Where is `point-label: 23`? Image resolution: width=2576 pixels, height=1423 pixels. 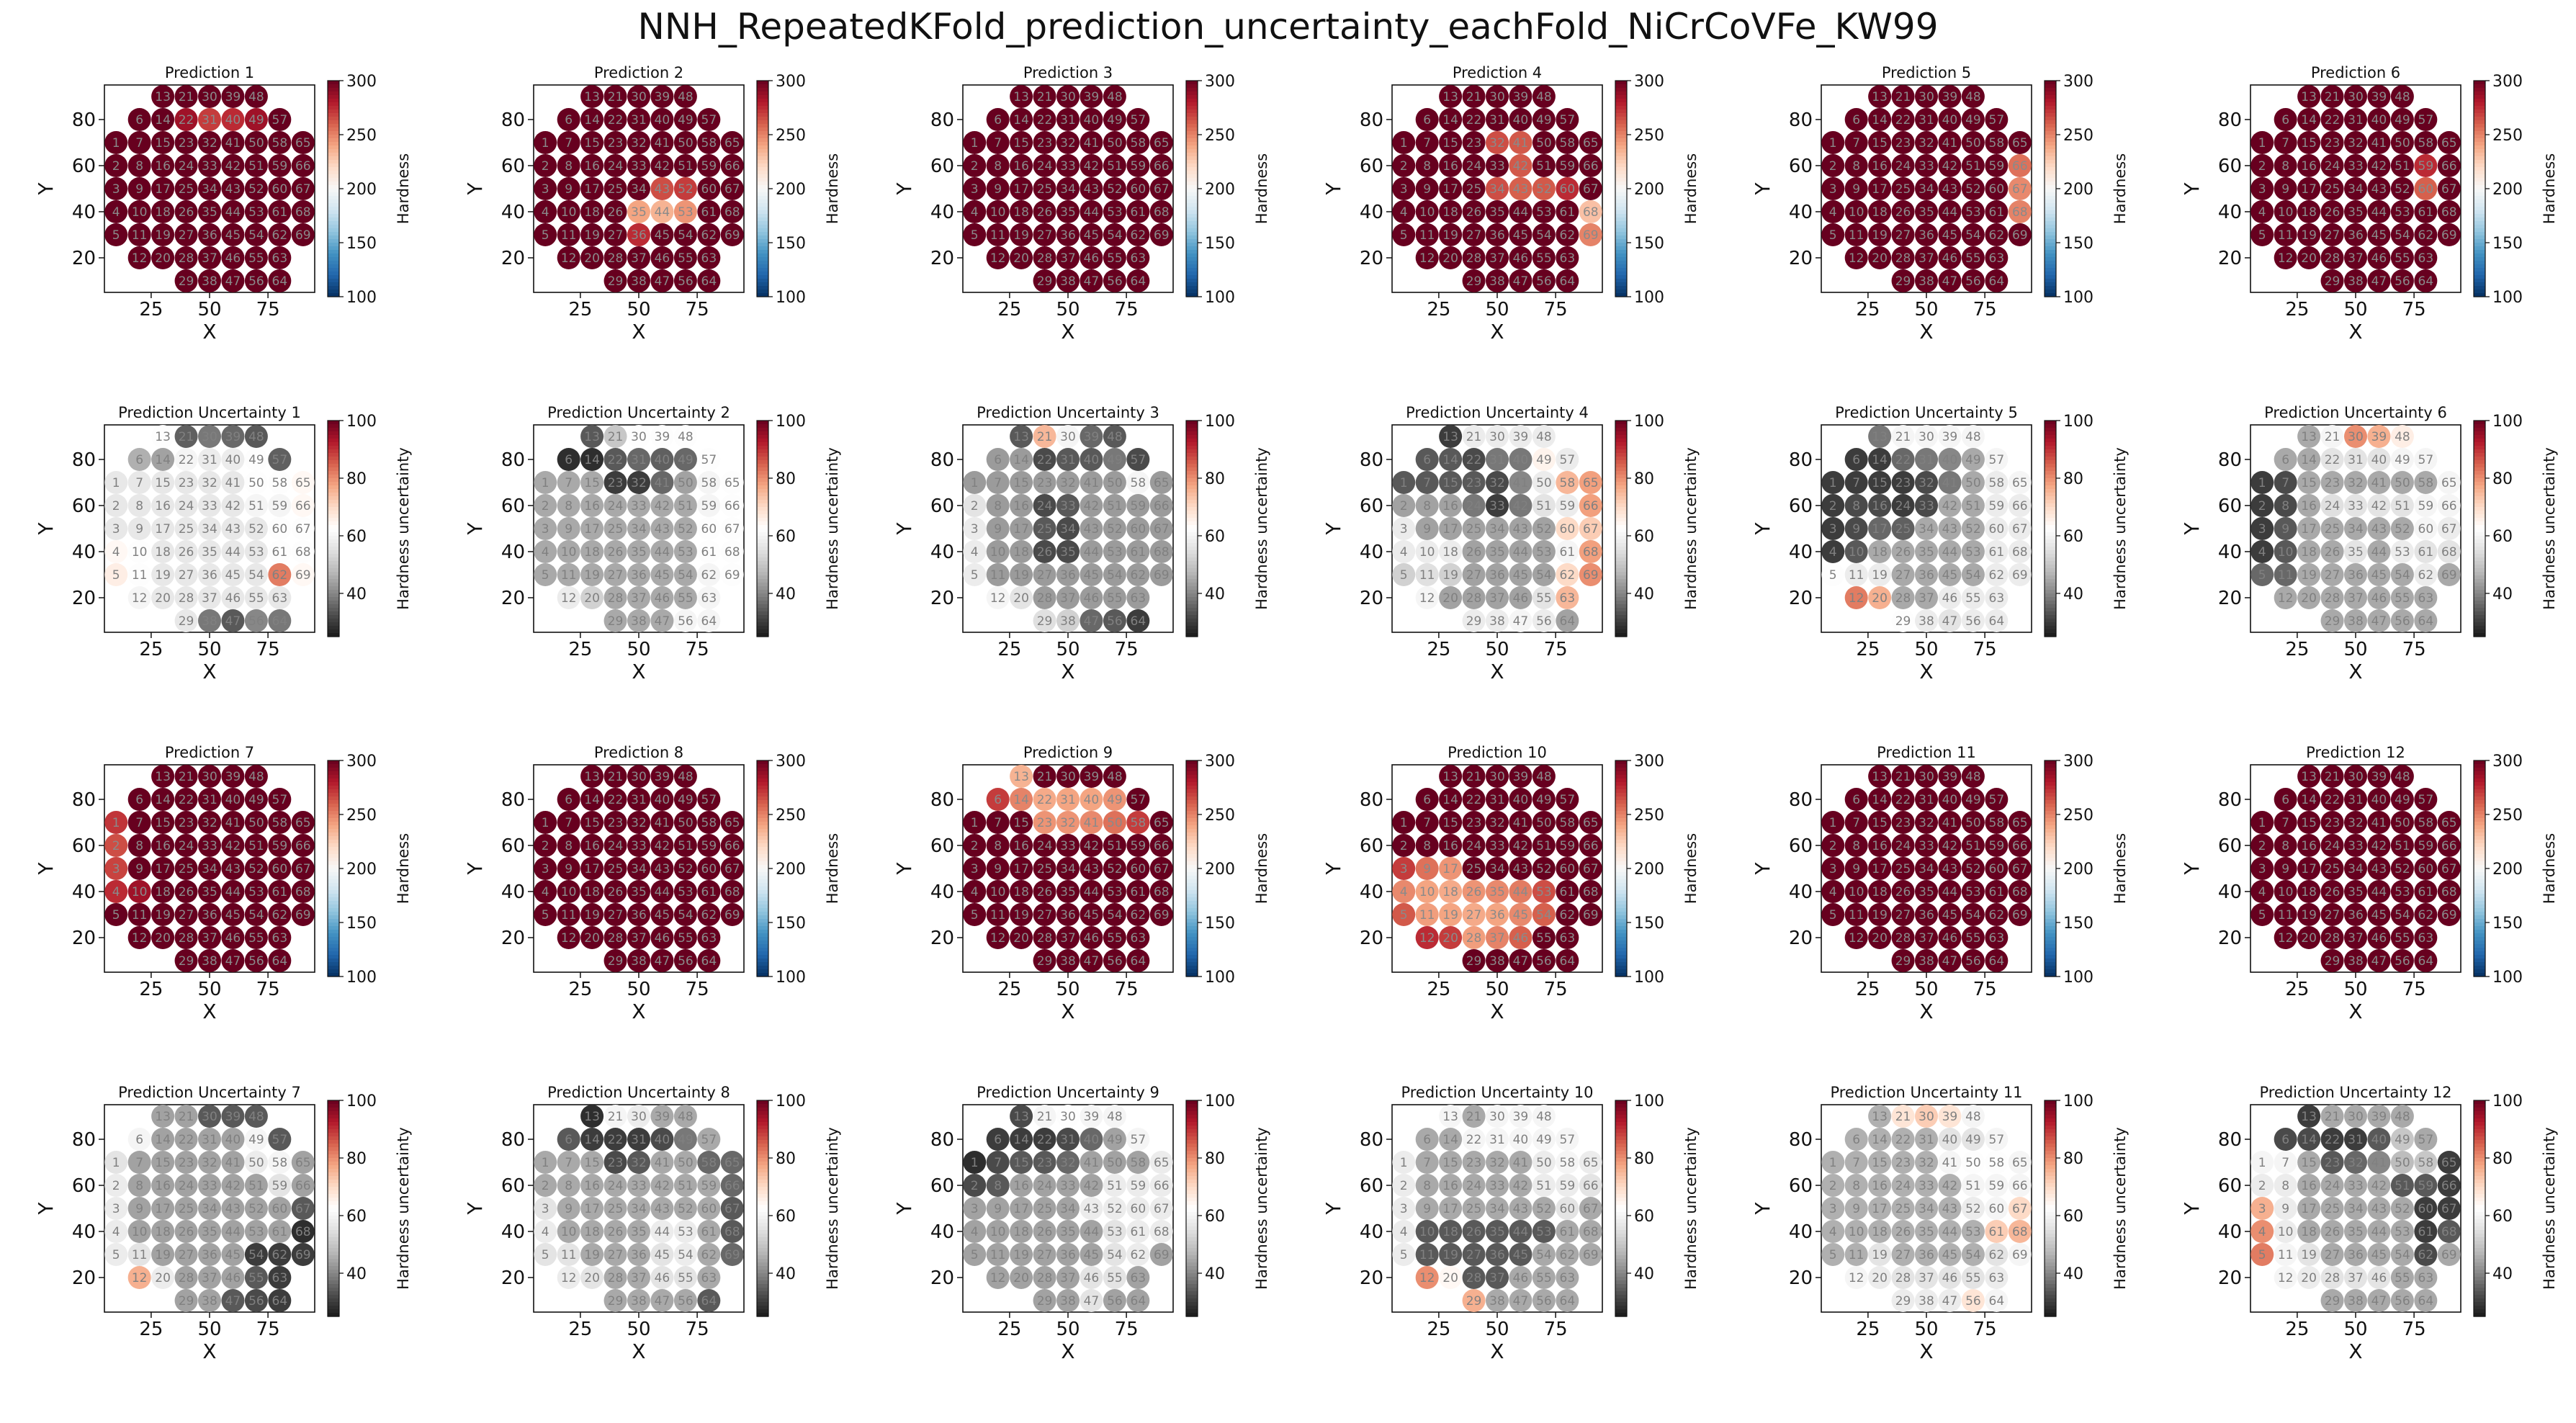
point-label: 23 is located at coordinates (616, 143).